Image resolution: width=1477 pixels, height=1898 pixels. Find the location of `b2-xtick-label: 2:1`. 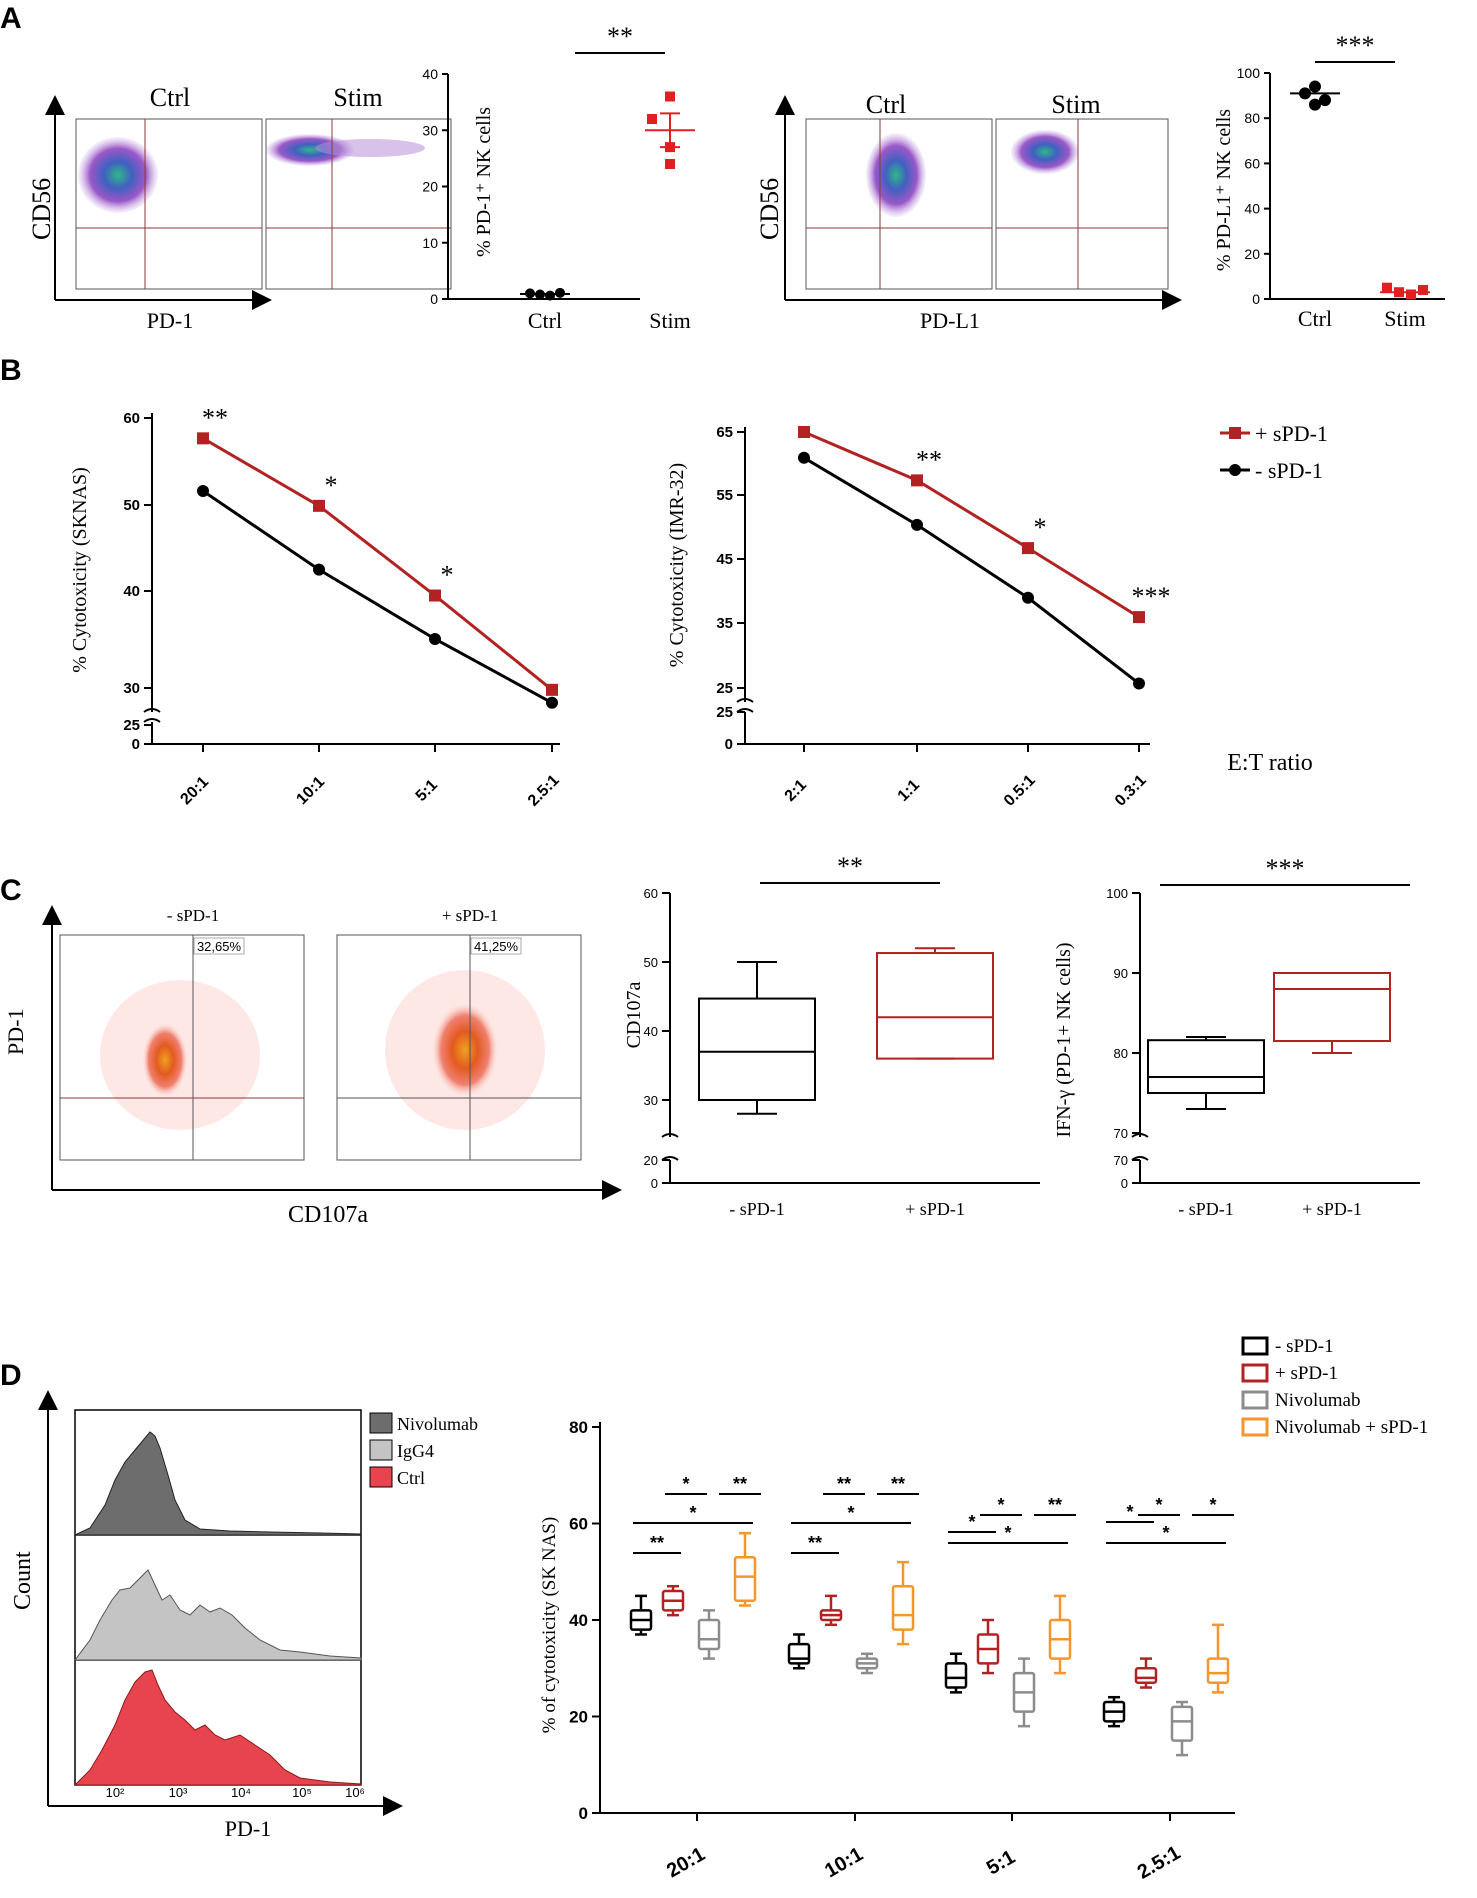

b2-xtick-label: 2:1 is located at coordinates (796, 791).